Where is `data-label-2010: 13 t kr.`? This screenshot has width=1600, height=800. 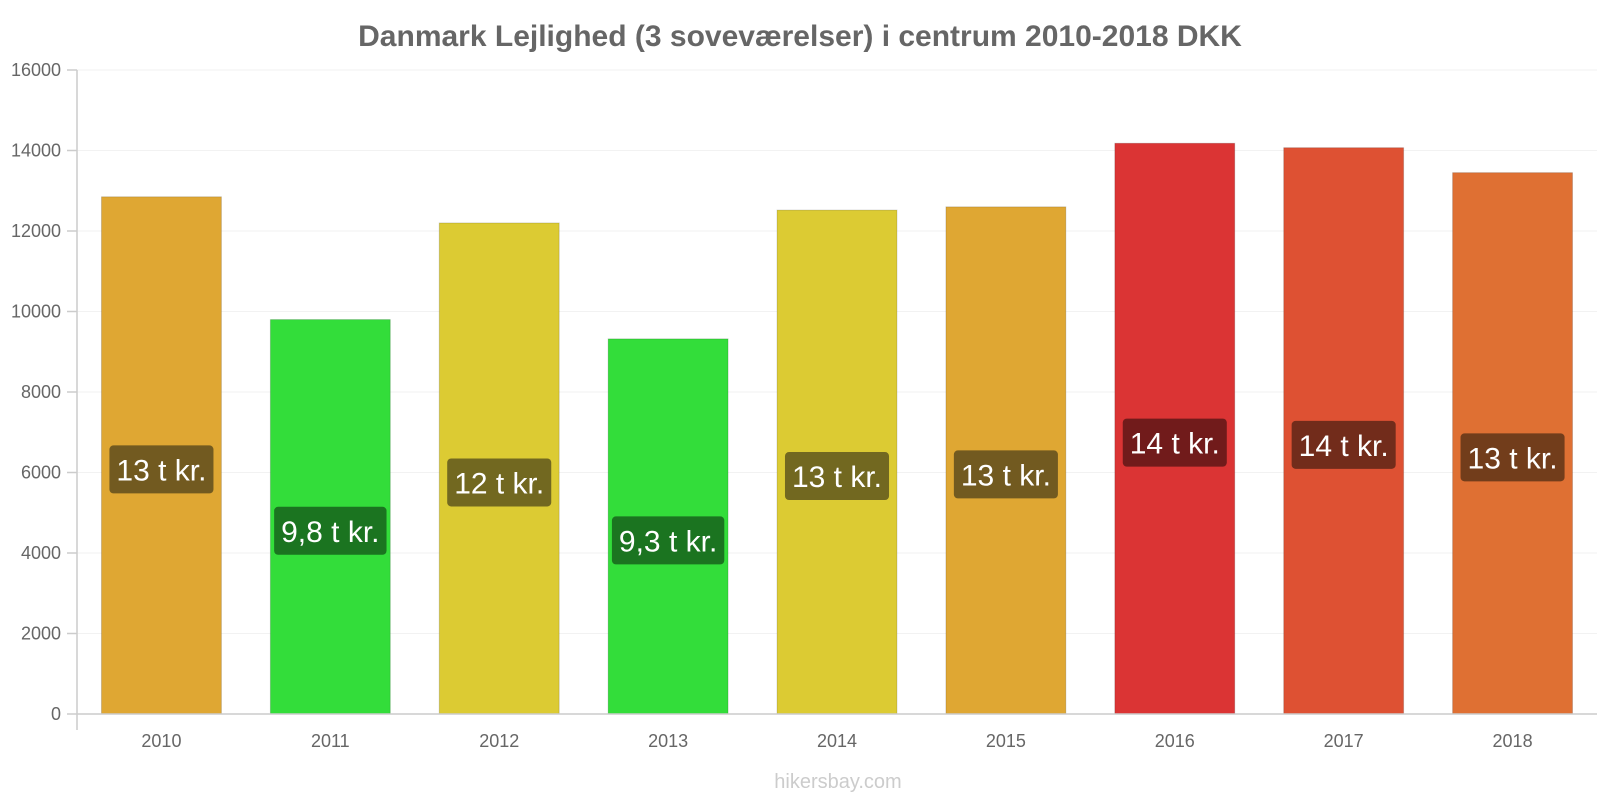
data-label-2010: 13 t kr. is located at coordinates (161, 469).